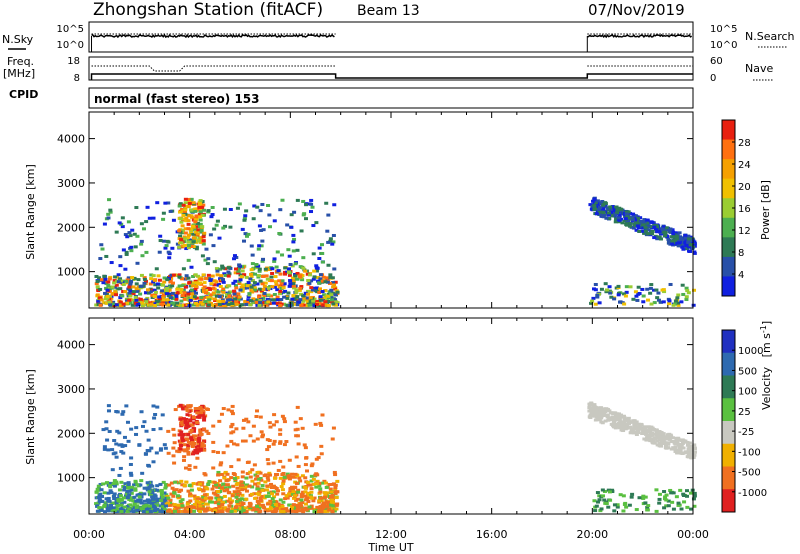 The height and width of the screenshot is (554, 800). I want to click on colorbar-tick-label: 24, so click(744, 165).